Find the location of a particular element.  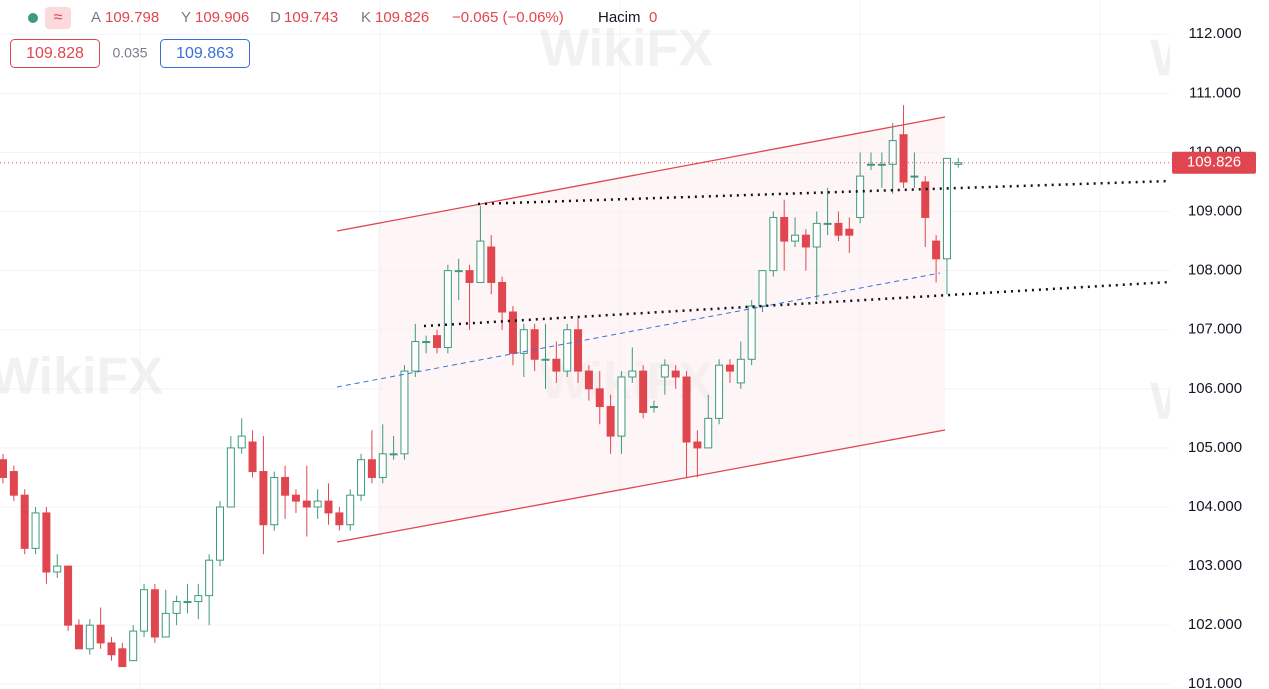

close-value: 109.826 is located at coordinates (402, 17).